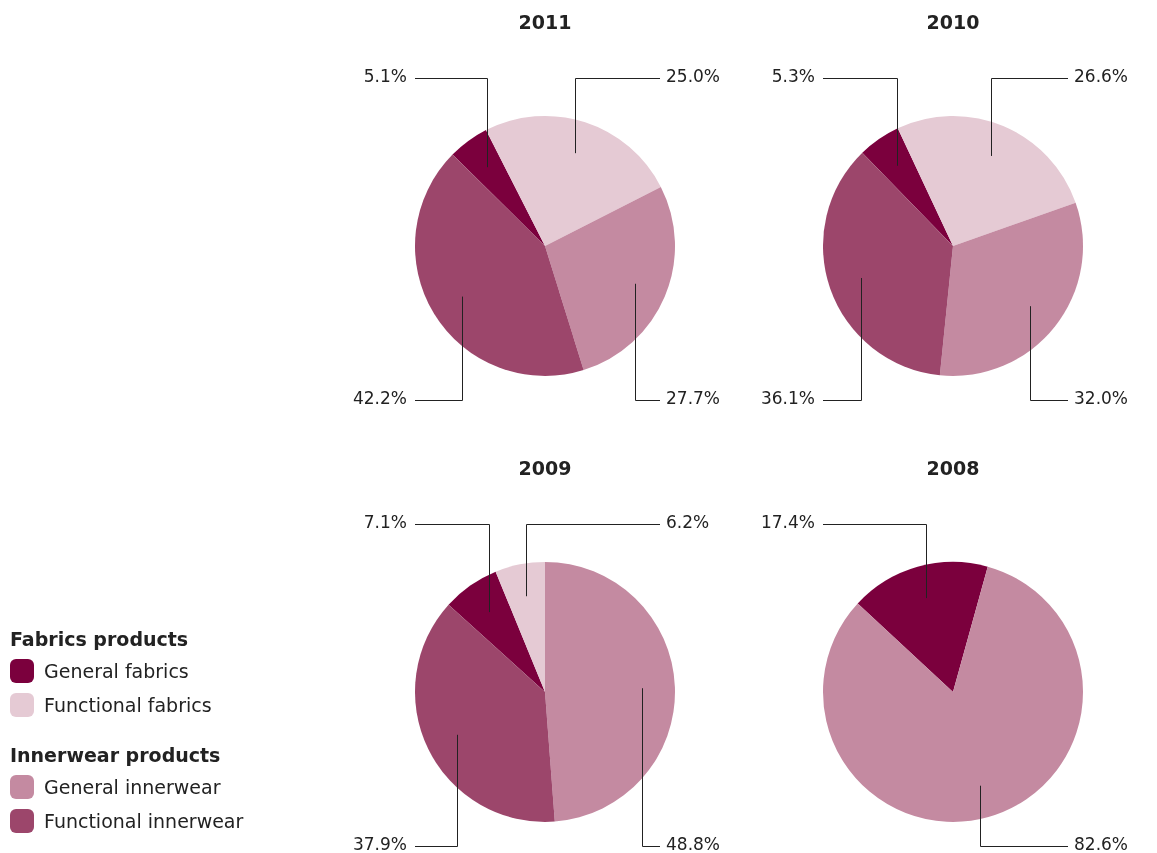 The height and width of the screenshot is (853, 1157). Describe the element at coordinates (100, 639) in the screenshot. I see `text: Fabrics products` at that location.